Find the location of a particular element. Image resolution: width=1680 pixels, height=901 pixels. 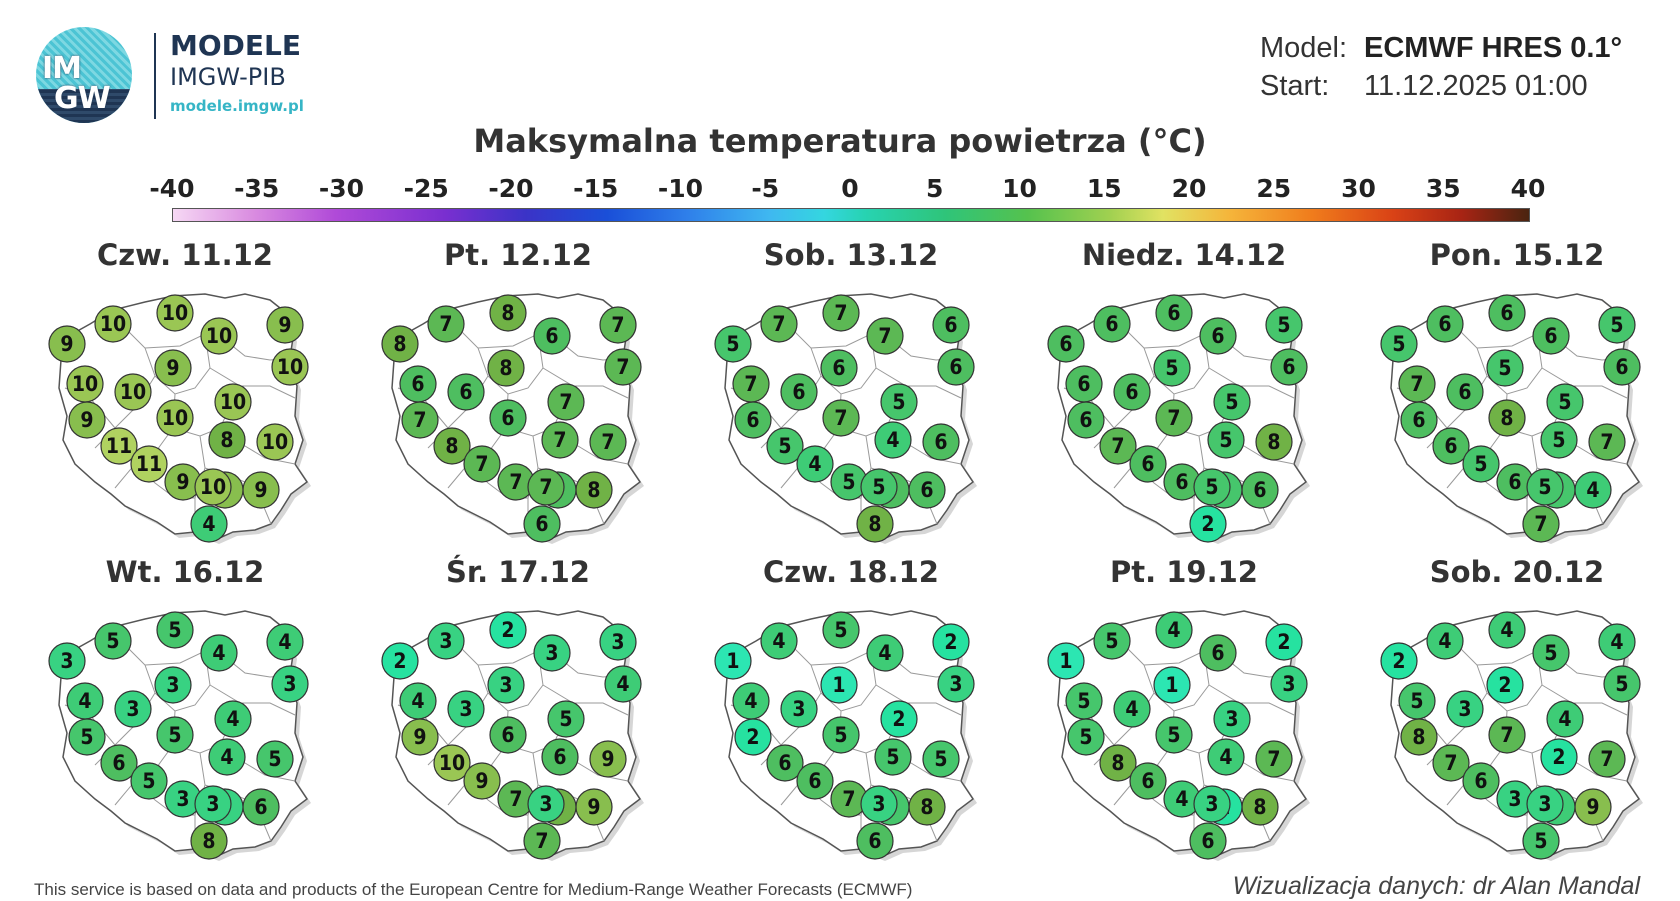

day-title: Pon. 15.12 is located at coordinates (1517, 255).